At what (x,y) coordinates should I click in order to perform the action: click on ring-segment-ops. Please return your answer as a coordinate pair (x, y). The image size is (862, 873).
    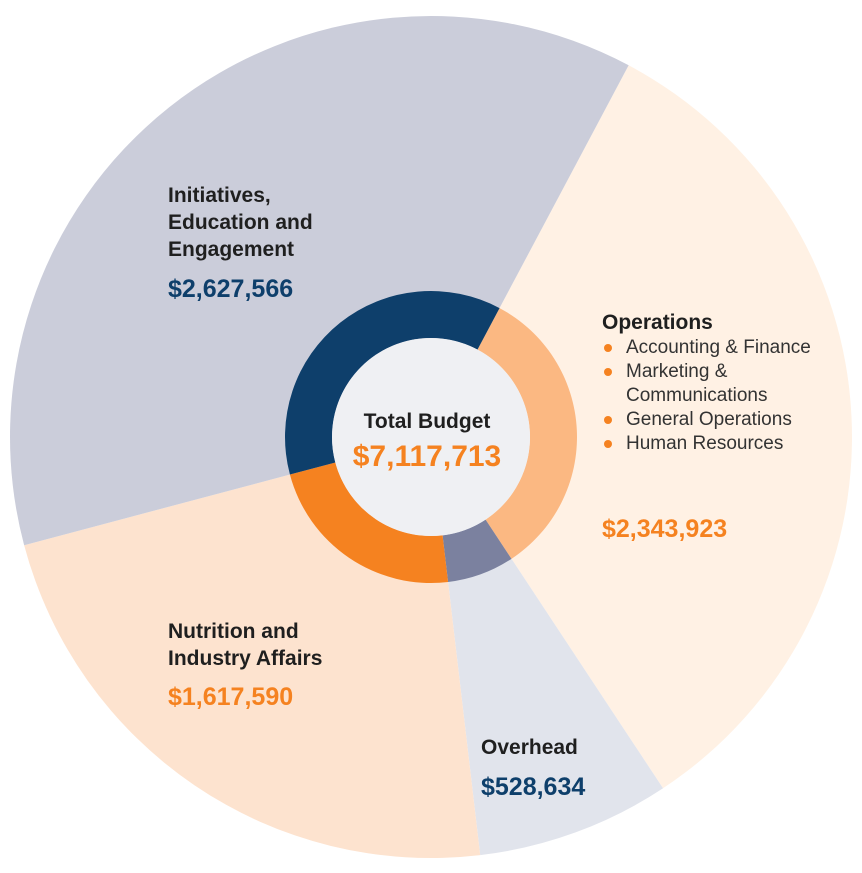
    Looking at the image, I should click on (527, 433).